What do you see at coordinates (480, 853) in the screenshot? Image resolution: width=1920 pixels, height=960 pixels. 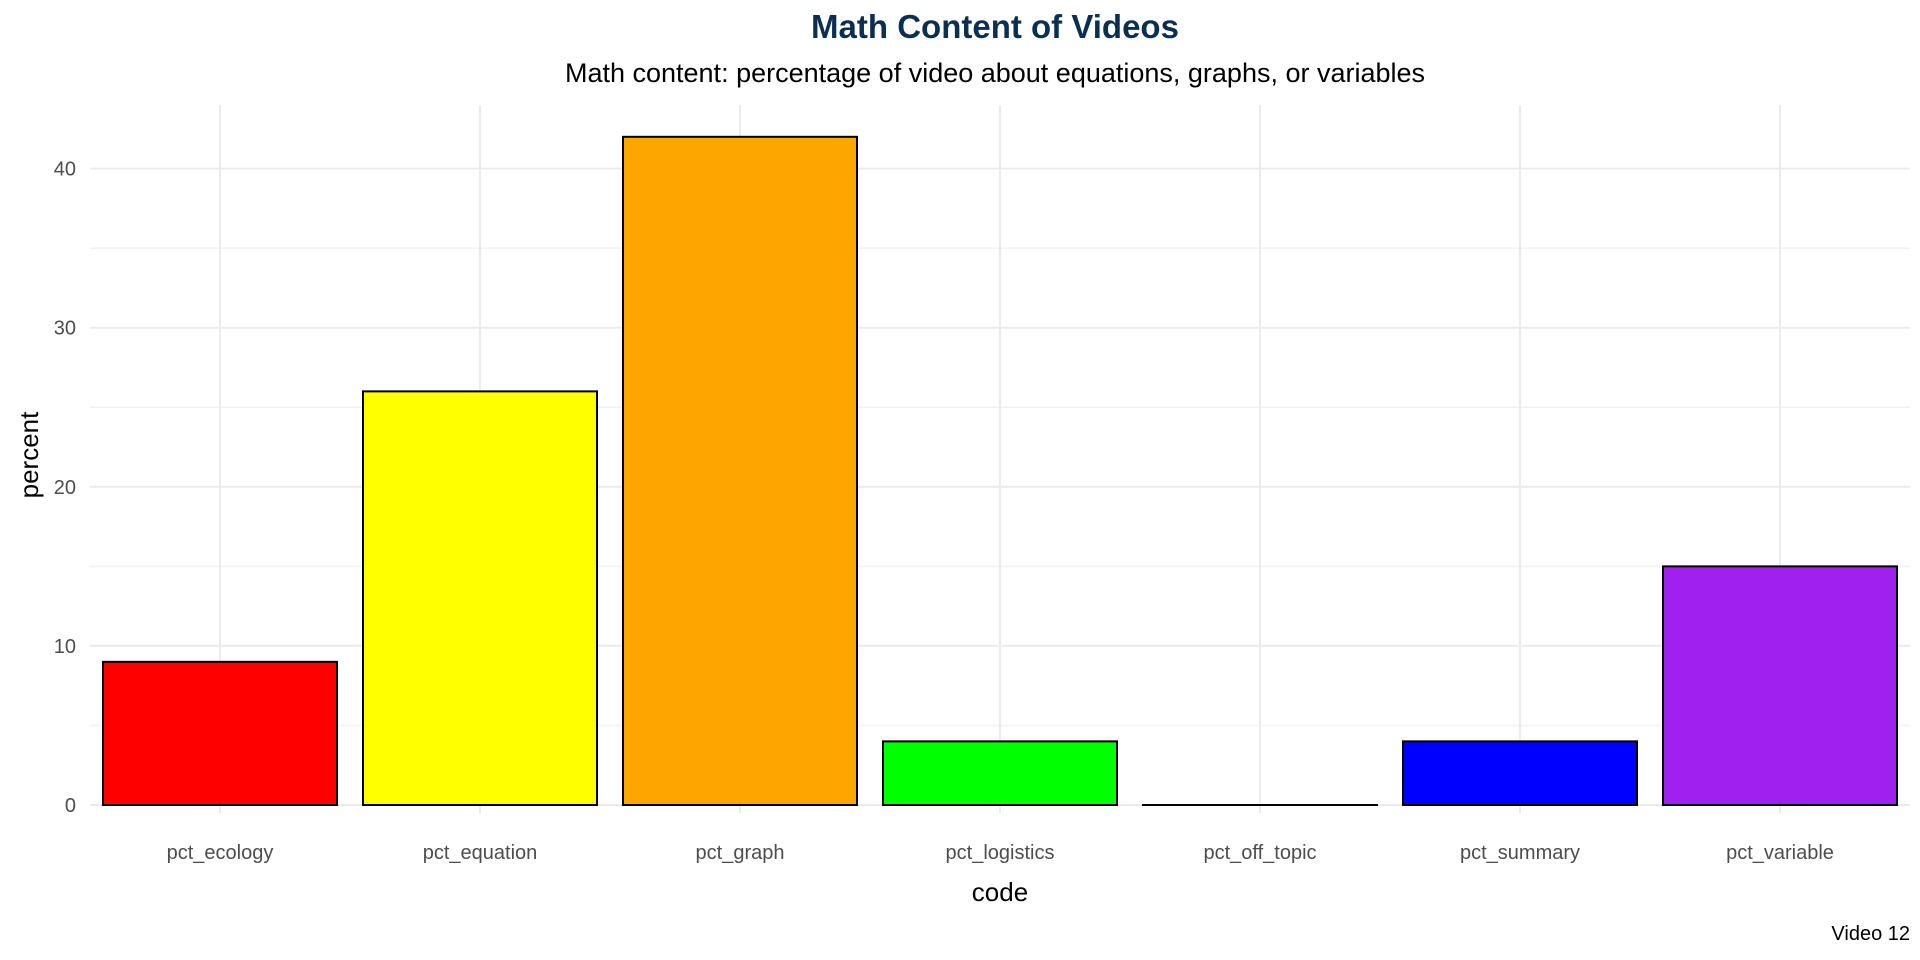 I see `x-tick-label: pct_equation` at bounding box center [480, 853].